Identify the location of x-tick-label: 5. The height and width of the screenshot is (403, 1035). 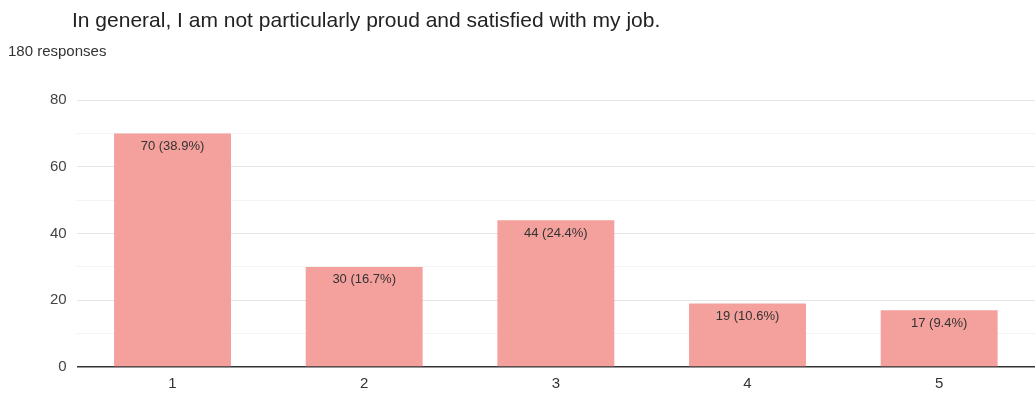
(939, 383).